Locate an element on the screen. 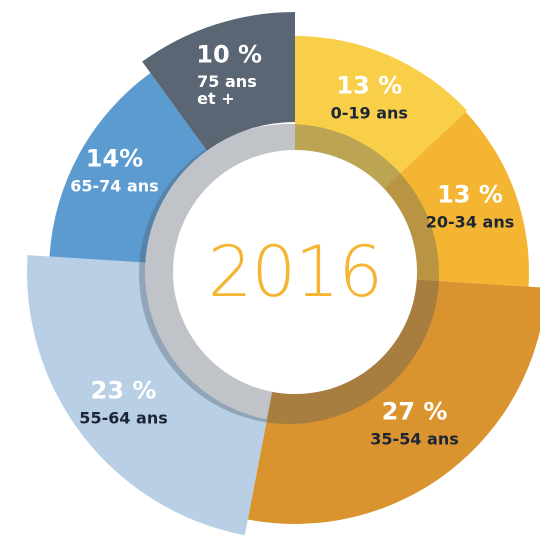 The width and height of the screenshot is (540, 541). value-label: 27 % is located at coordinates (414, 411).